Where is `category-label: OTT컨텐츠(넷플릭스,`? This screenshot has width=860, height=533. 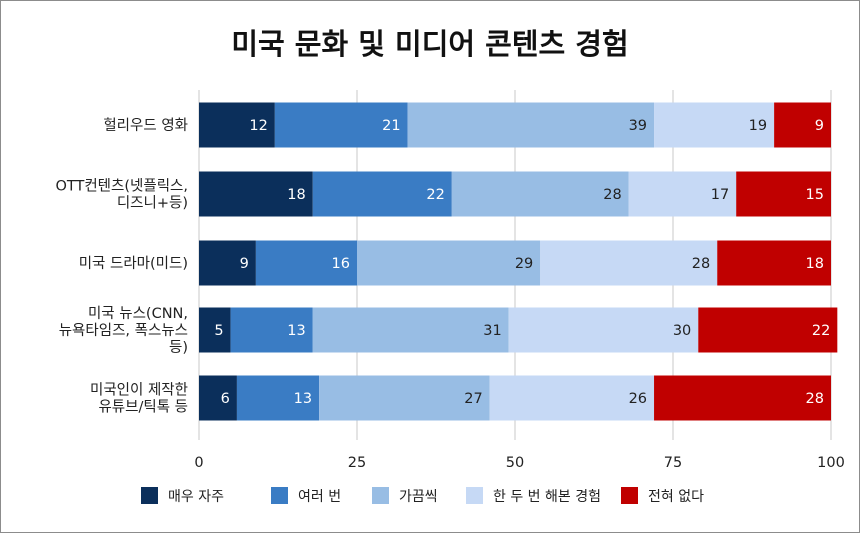 category-label: OTT컨텐츠(넷플릭스, is located at coordinates (121, 186).